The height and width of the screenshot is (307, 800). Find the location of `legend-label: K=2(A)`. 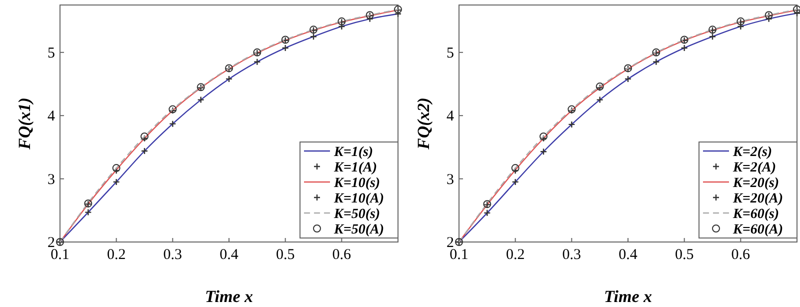

legend-label: K=2(A) is located at coordinates (754, 168).